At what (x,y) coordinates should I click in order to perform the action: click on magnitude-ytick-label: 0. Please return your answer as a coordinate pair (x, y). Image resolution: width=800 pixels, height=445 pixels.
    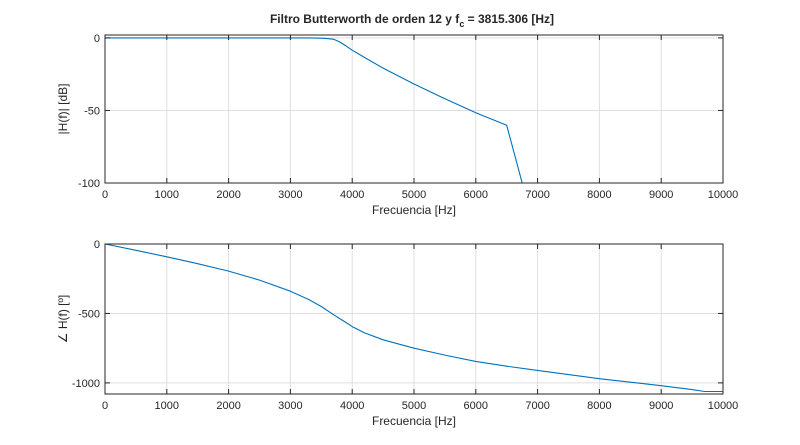
    Looking at the image, I should click on (97, 39).